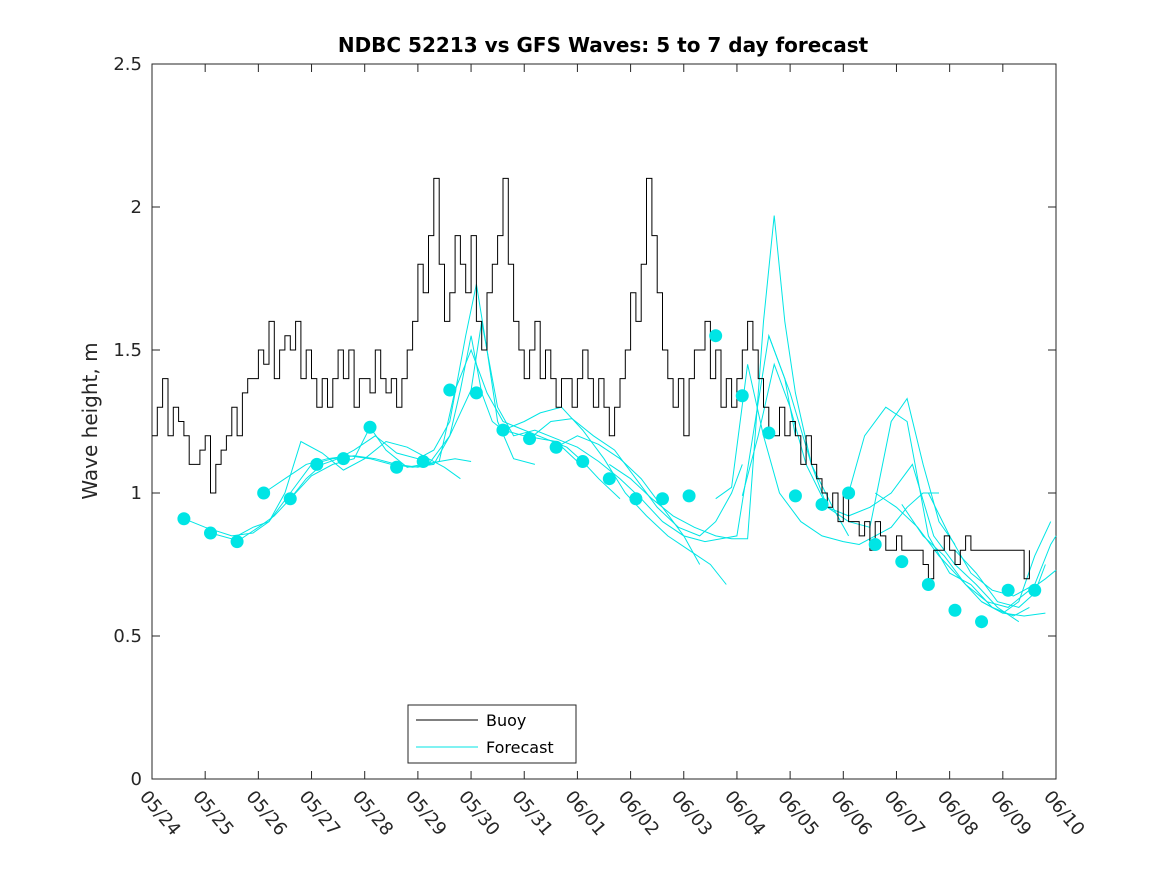 The width and height of the screenshot is (1167, 875). What do you see at coordinates (506, 720) in the screenshot?
I see `legend-buoy-label: Buoy` at bounding box center [506, 720].